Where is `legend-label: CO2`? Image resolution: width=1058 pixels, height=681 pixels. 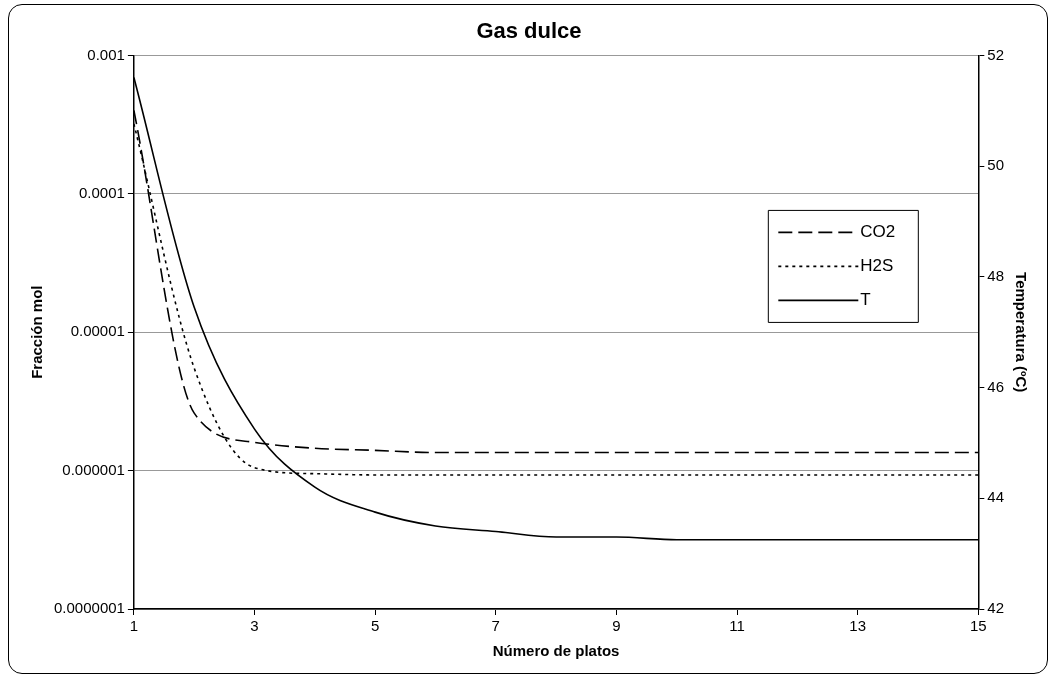
legend-label: CO2 is located at coordinates (878, 232).